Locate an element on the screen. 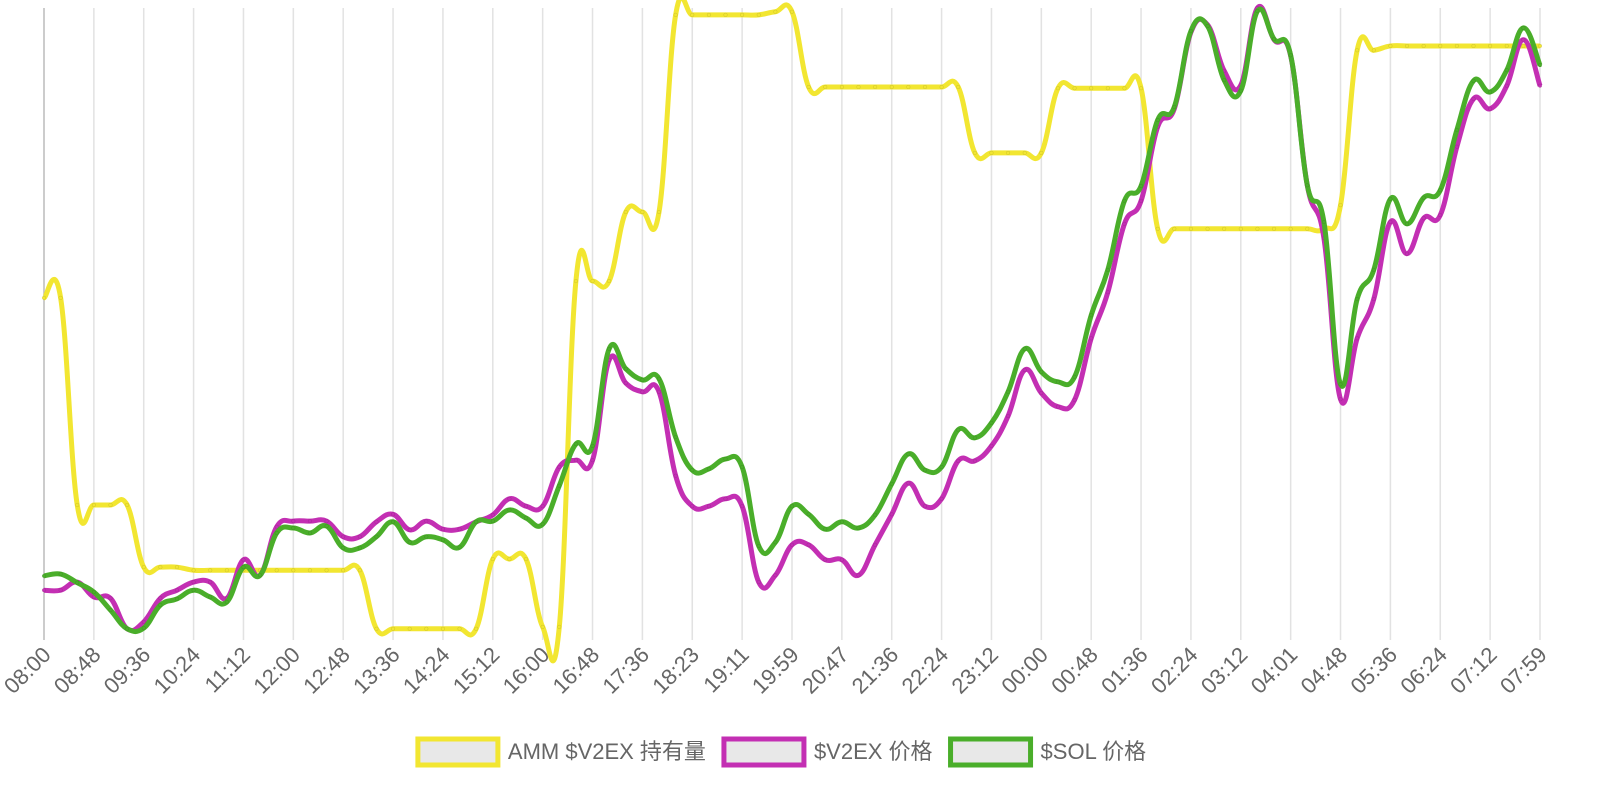  x-tick-label: 12:00 is located at coordinates (276, 670).